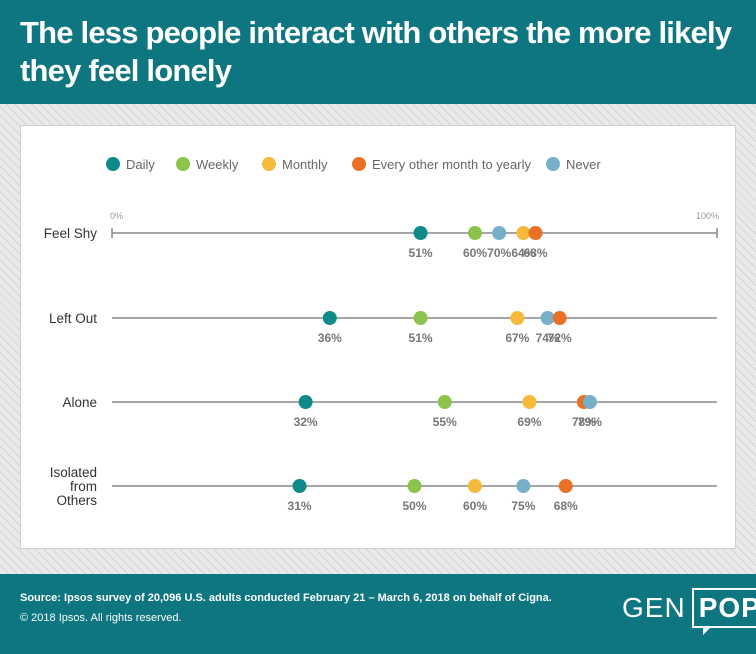  Describe the element at coordinates (140, 164) in the screenshot. I see `legend-label-0: Daily` at that location.